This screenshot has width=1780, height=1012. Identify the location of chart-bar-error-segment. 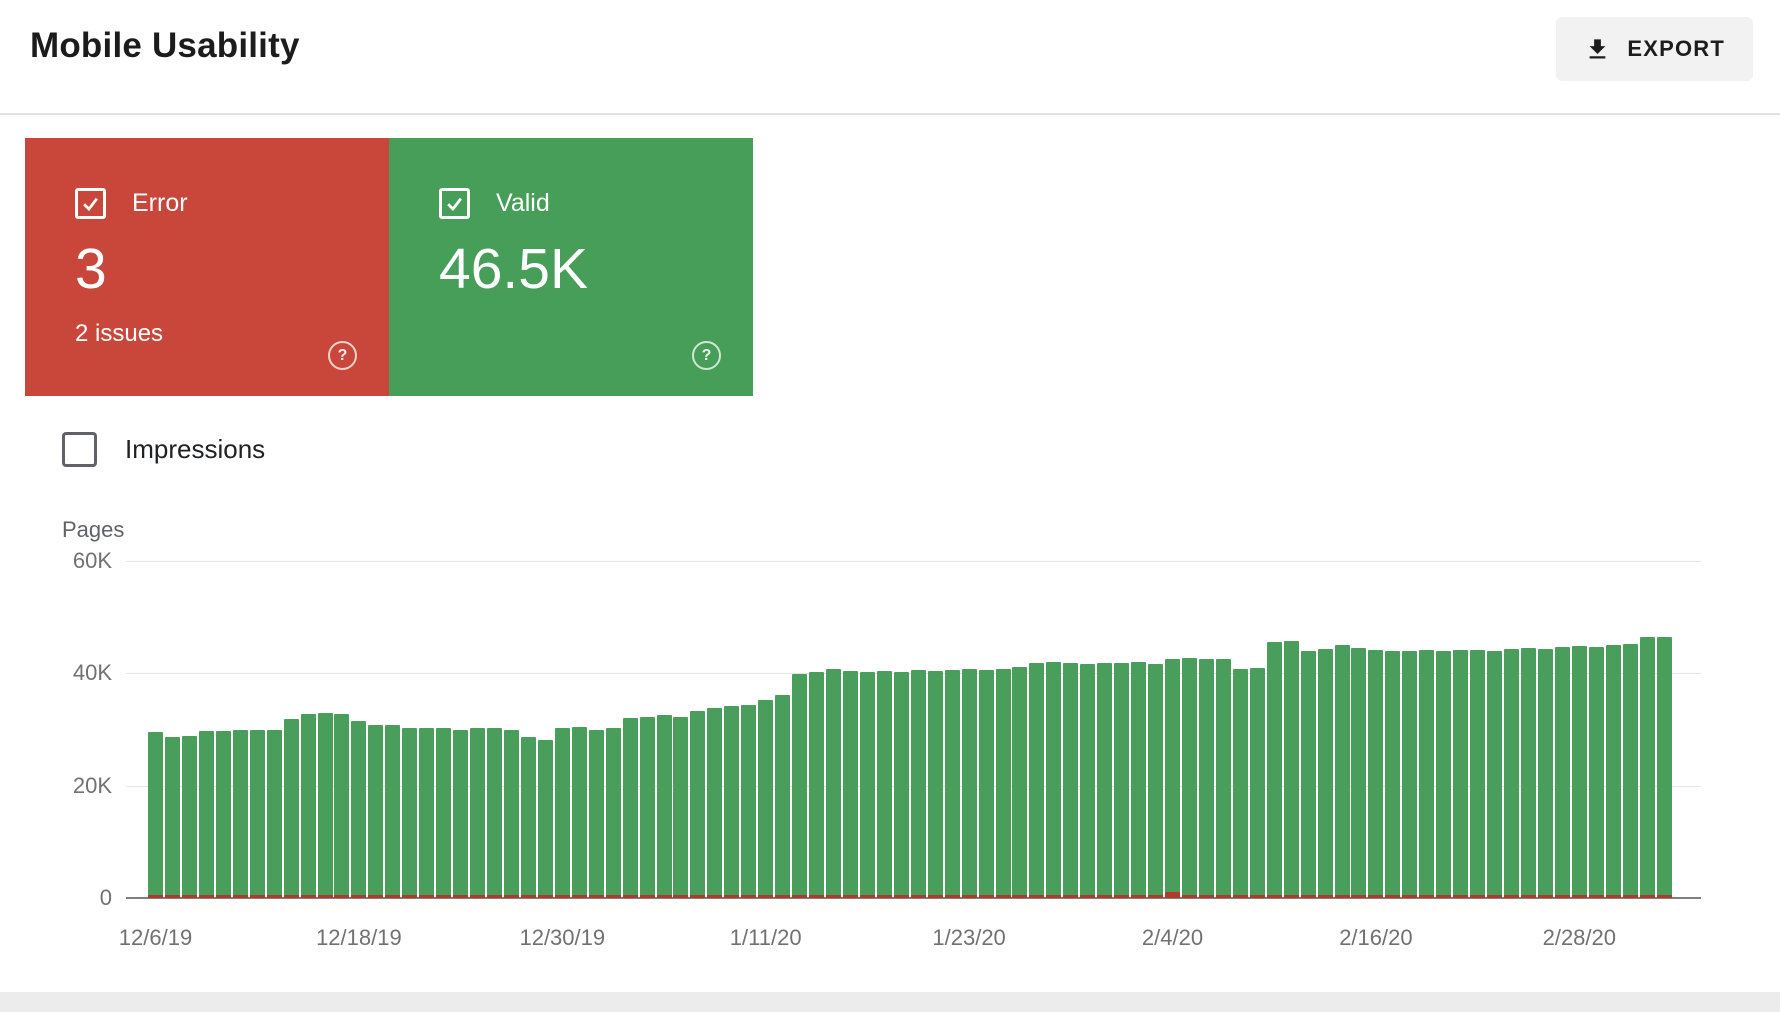
(189, 896).